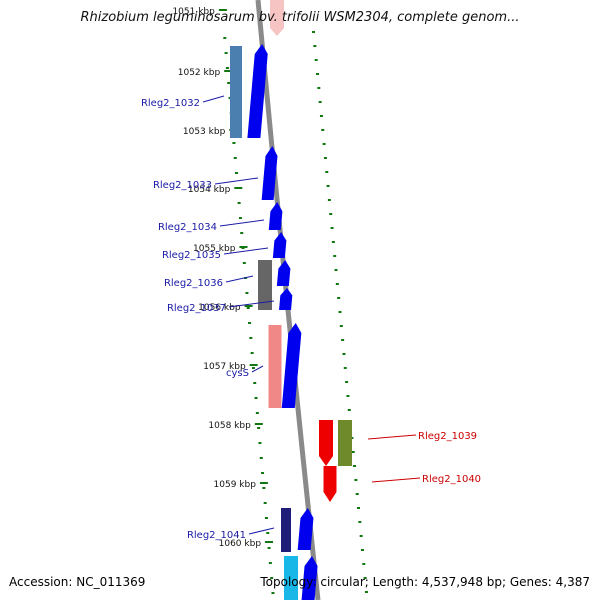 This screenshot has width=600, height=604. What do you see at coordinates (235, 485) in the screenshot?
I see `kbp-tick-label: 1059 kbp` at bounding box center [235, 485].